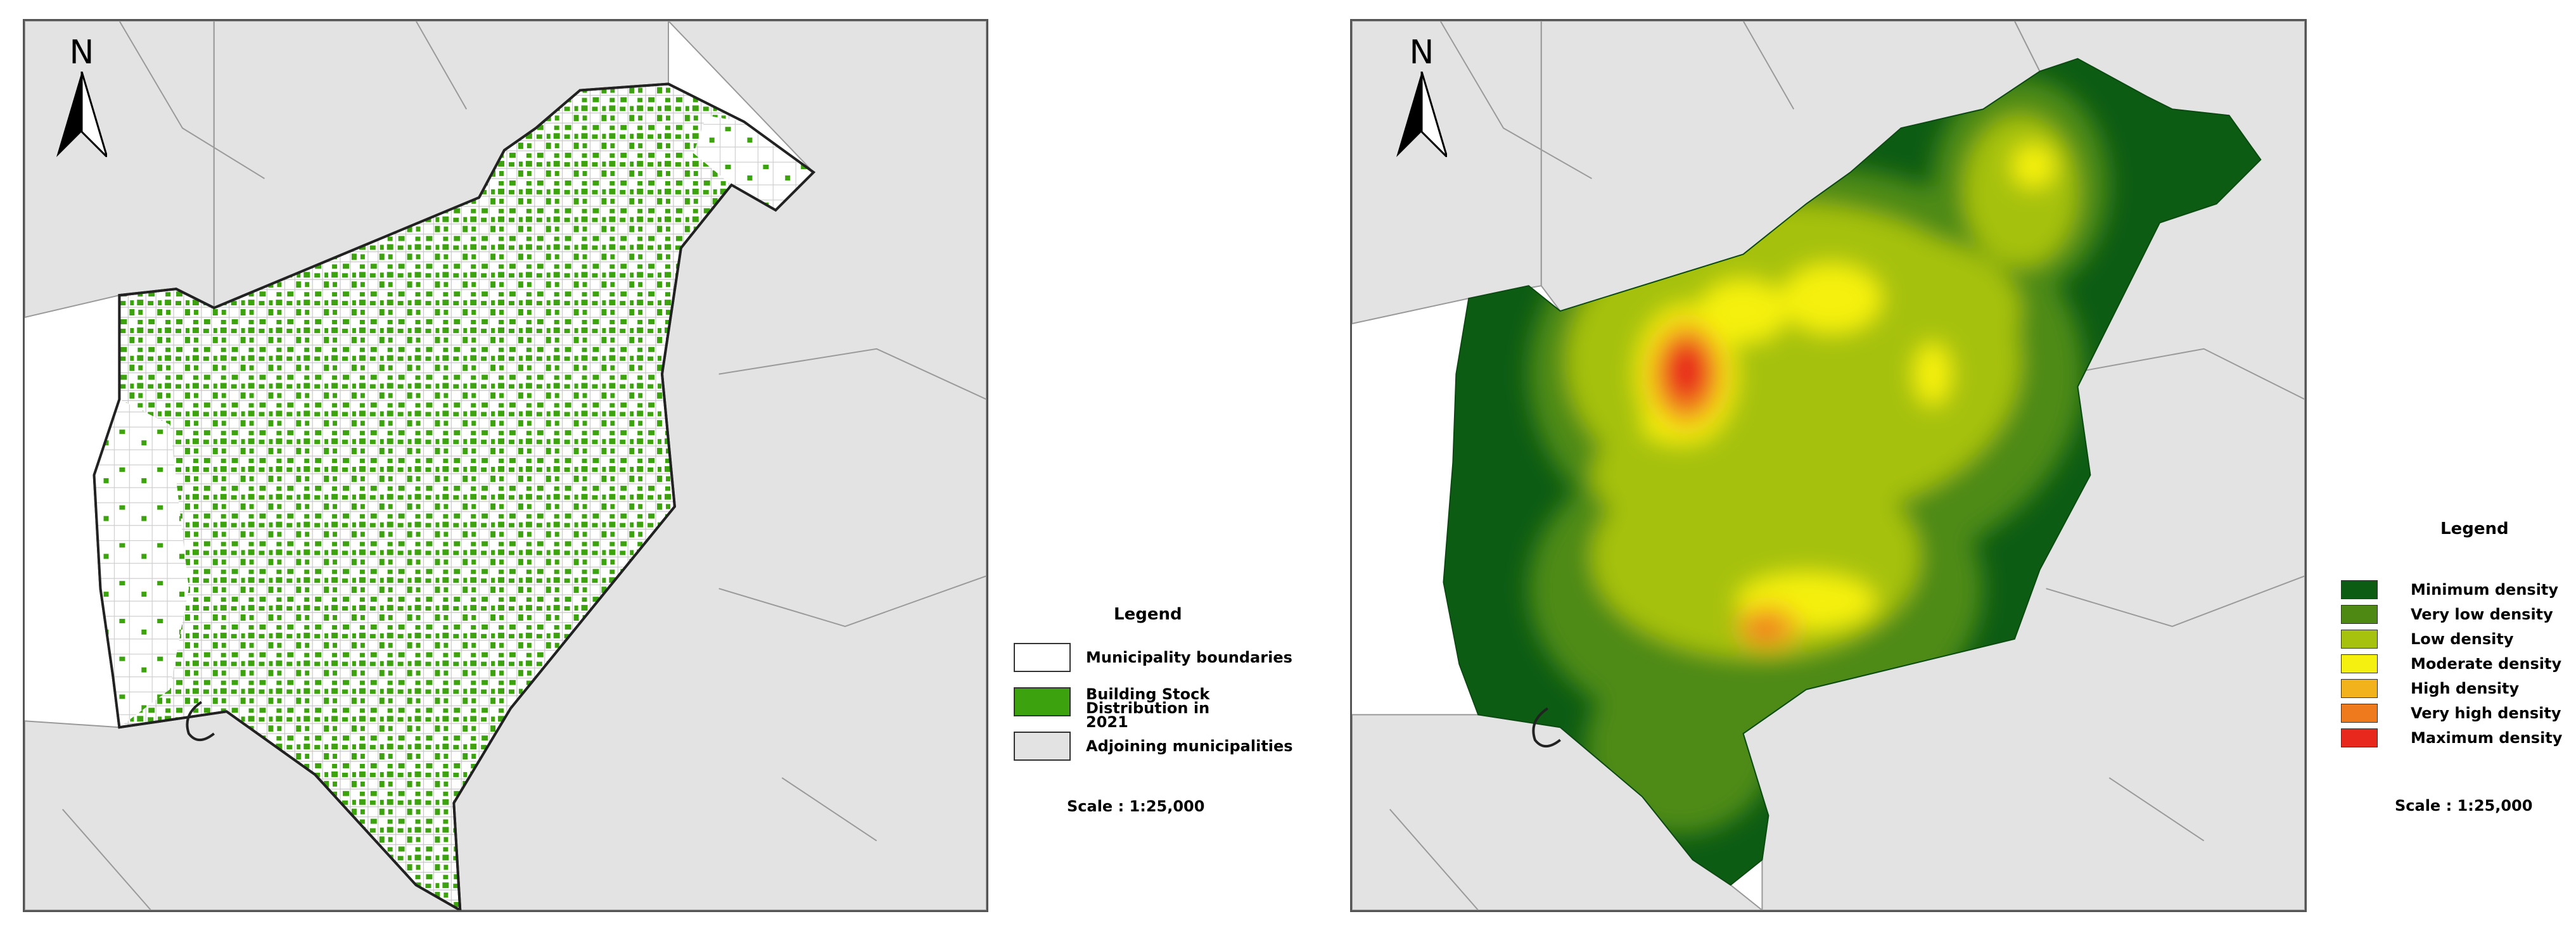  I want to click on legend-label: Very low density, so click(2482, 614).